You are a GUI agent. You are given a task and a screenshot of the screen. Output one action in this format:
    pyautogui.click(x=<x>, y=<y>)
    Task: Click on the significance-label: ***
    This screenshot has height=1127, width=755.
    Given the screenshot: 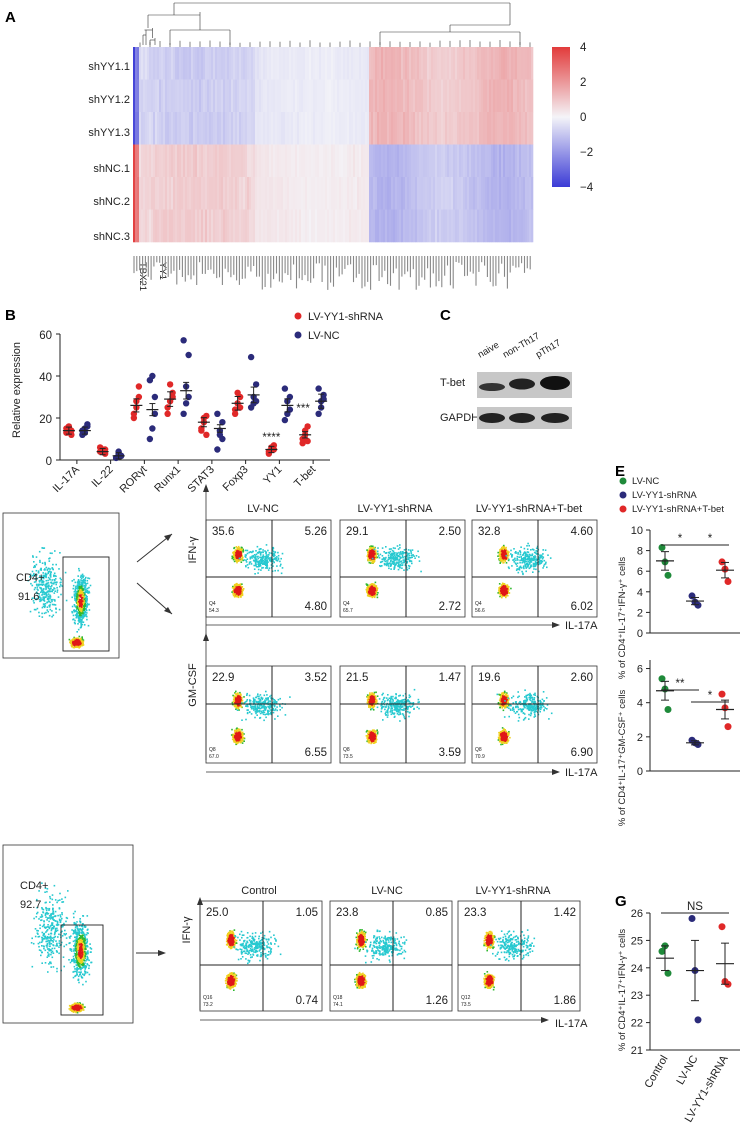 What is the action you would take?
    pyautogui.click(x=303, y=409)
    